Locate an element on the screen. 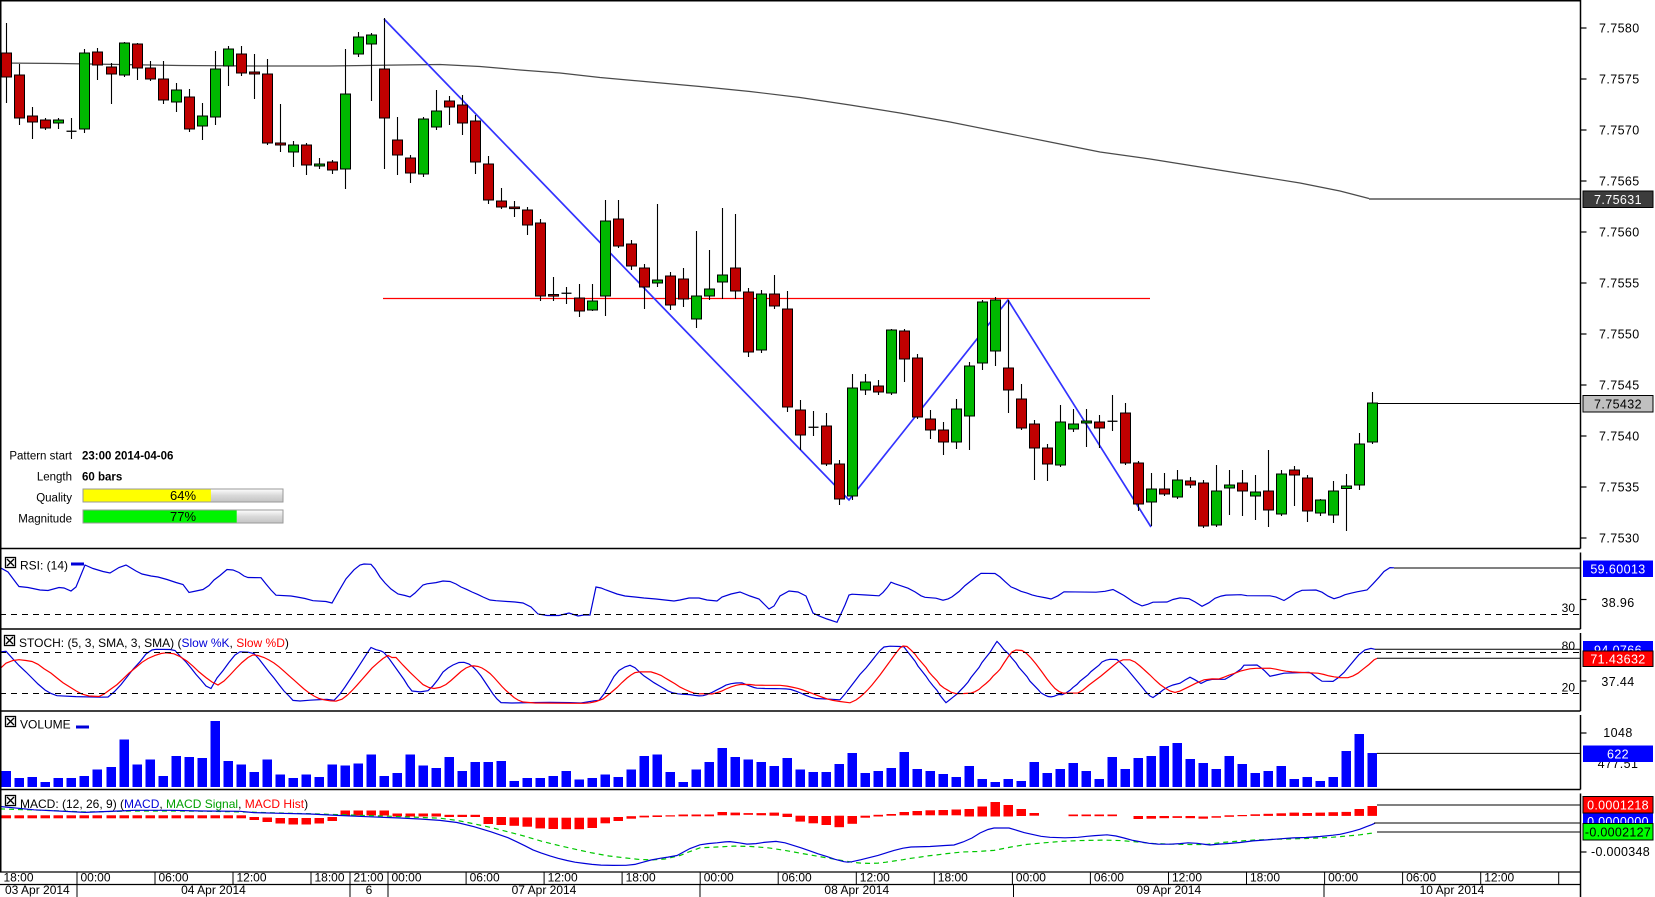  svg-text: 7.7555 is located at coordinates (1619, 284).